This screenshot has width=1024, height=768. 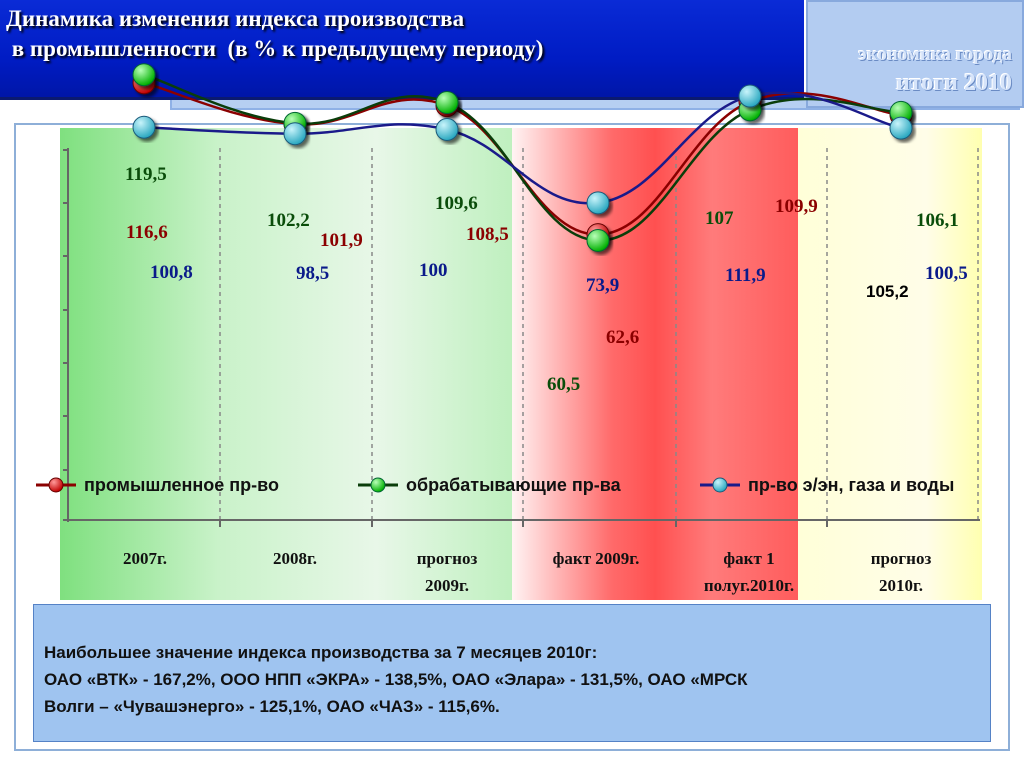 What do you see at coordinates (56, 485) in the screenshot?
I see `legend-marker-red-icon` at bounding box center [56, 485].